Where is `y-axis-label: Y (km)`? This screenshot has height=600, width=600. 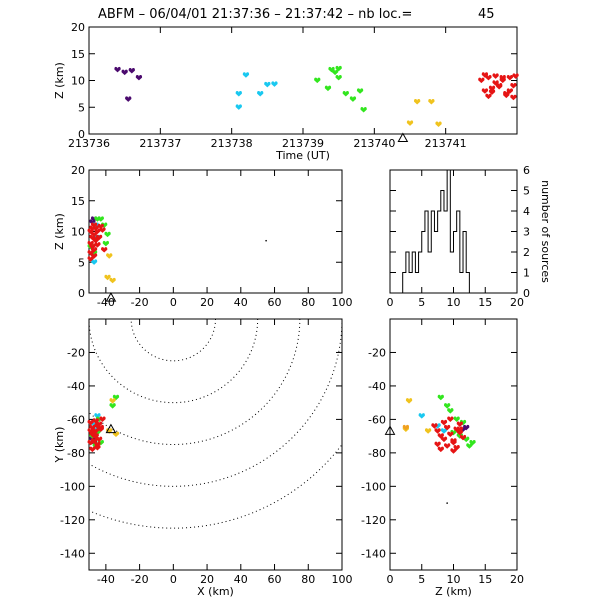 y-axis-label: Y (km) is located at coordinates (59, 445).